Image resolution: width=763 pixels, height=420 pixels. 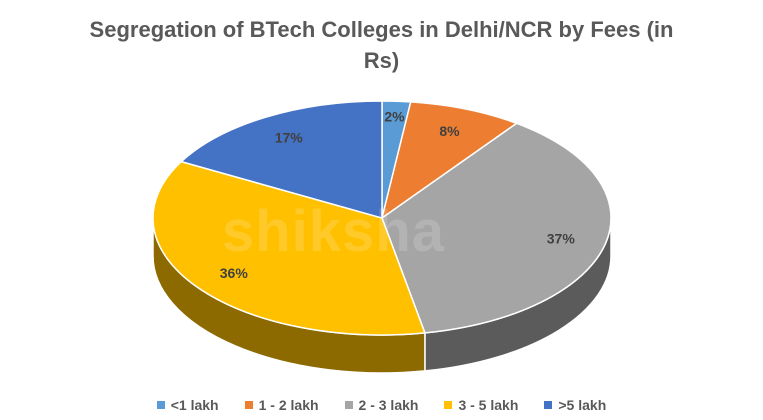 I want to click on data-label-5-lakh: 17%, so click(x=289, y=137).